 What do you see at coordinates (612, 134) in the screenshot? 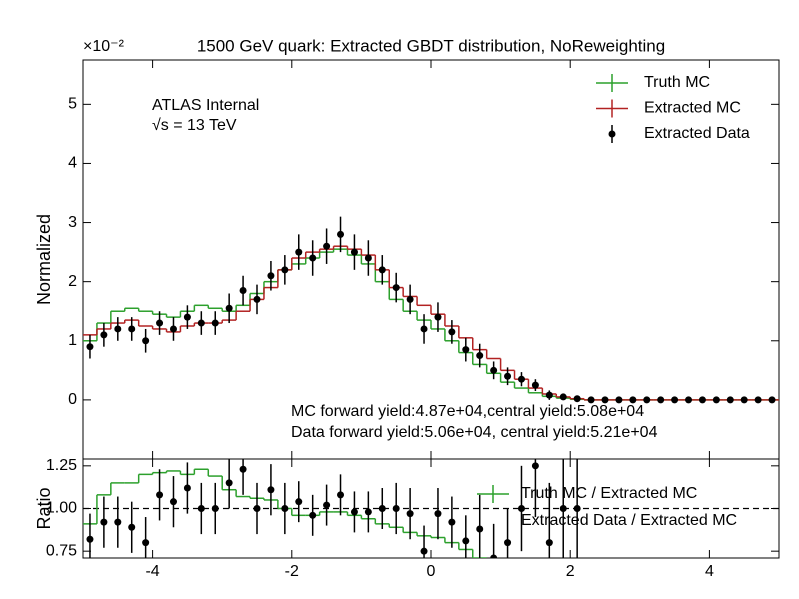
I see `legend-icon` at bounding box center [612, 134].